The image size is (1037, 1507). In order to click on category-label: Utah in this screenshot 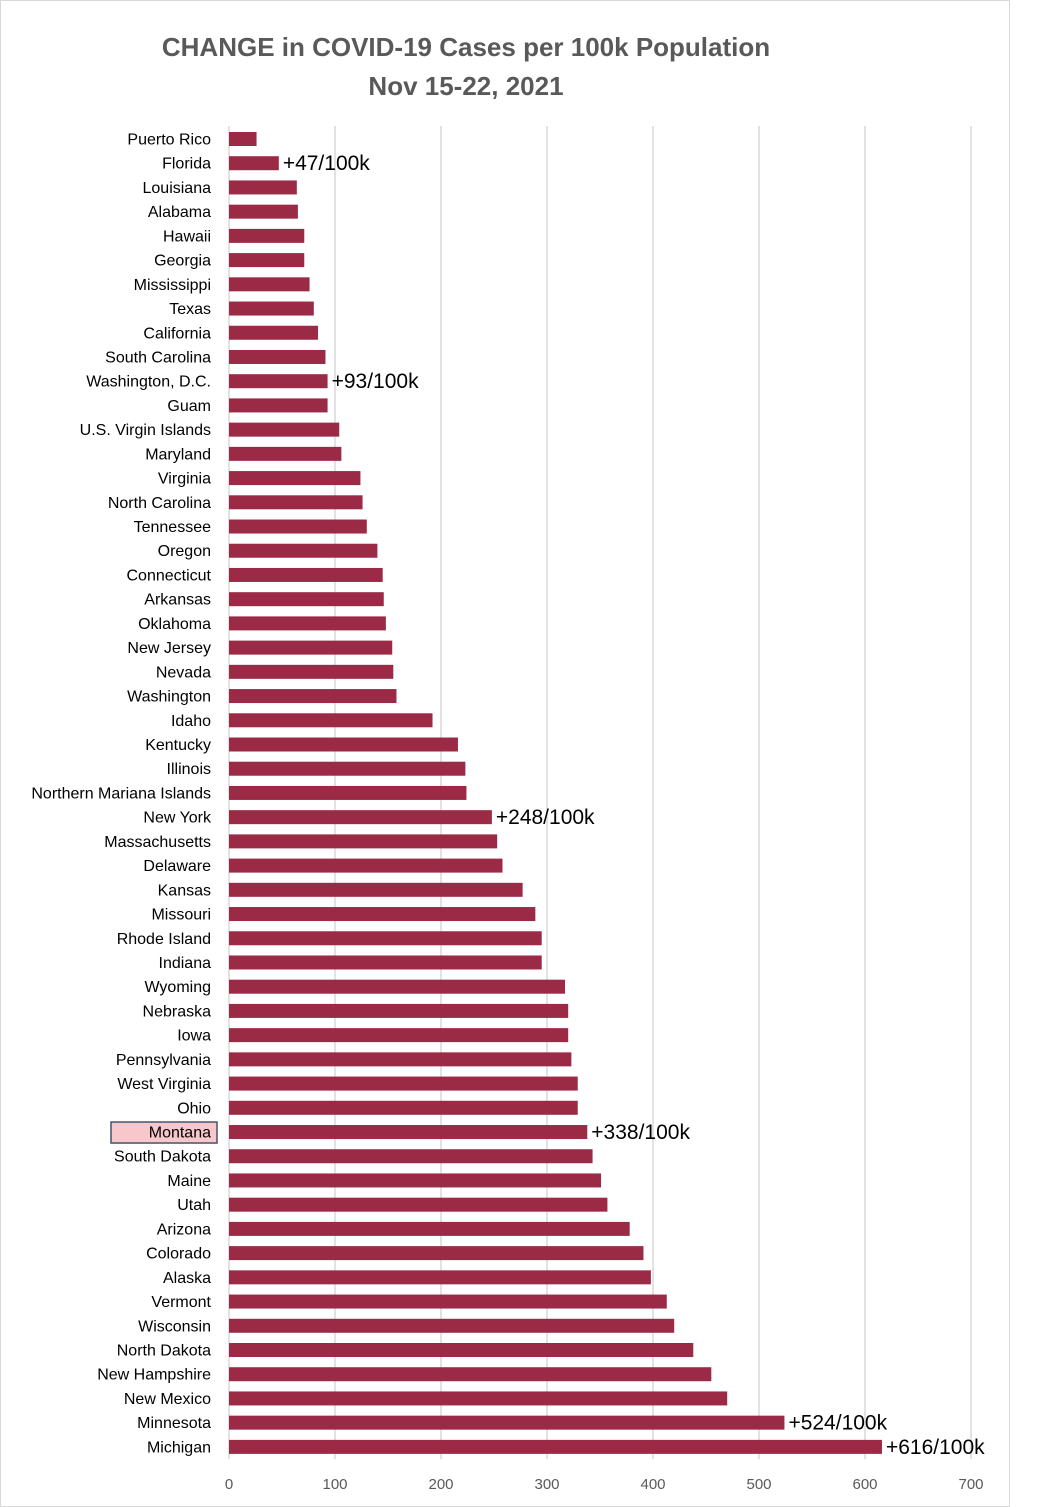, I will do `click(194, 1205)`.